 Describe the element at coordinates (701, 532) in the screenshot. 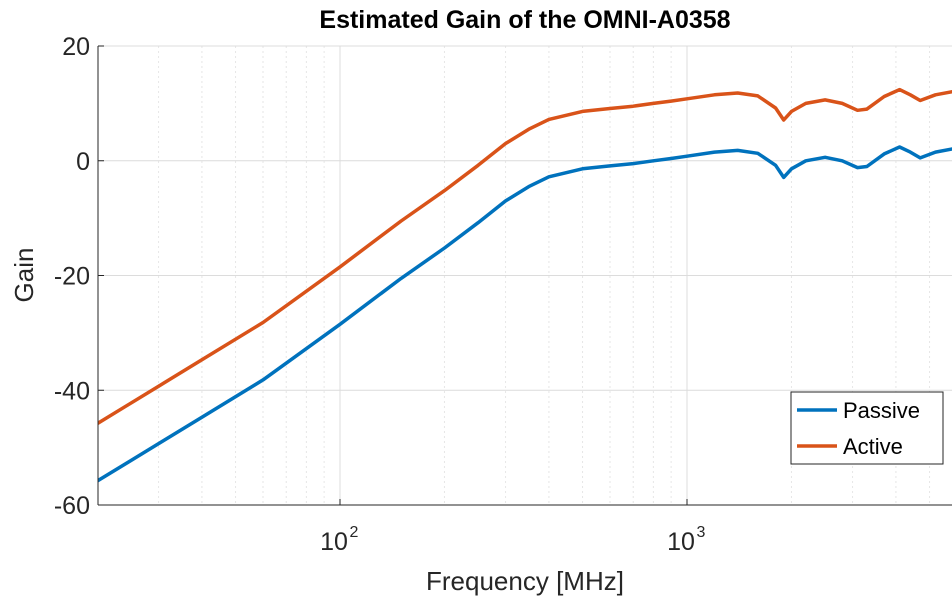

I see `x-tick-exponent: 3` at that location.